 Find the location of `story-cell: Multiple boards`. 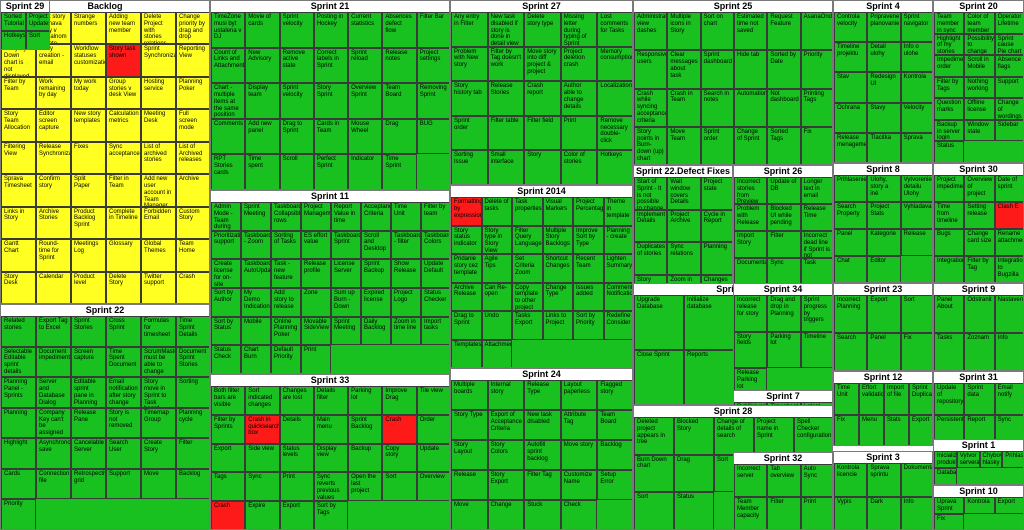

story-cell: Multiple boards is located at coordinates (469, 395).